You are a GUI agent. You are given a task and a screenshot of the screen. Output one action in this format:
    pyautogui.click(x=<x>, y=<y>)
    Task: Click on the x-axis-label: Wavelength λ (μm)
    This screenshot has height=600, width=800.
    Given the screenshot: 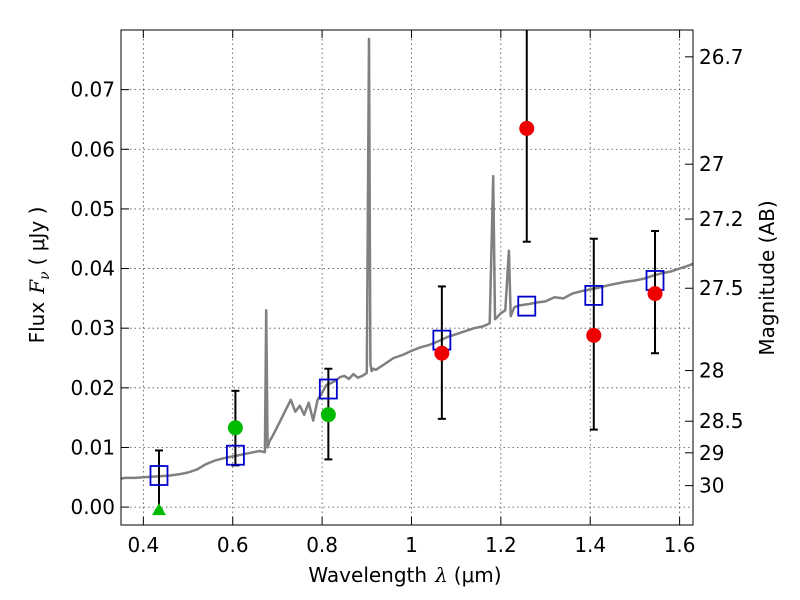 What is the action you would take?
    pyautogui.click(x=404, y=575)
    